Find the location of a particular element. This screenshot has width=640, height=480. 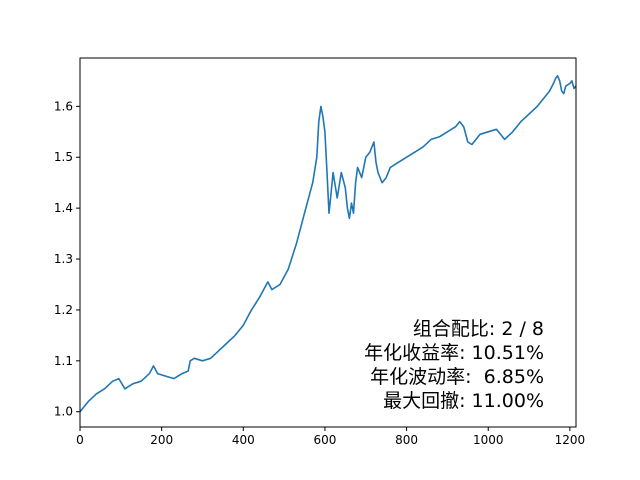

x-tick-label: 1200 is located at coordinates (570, 440).